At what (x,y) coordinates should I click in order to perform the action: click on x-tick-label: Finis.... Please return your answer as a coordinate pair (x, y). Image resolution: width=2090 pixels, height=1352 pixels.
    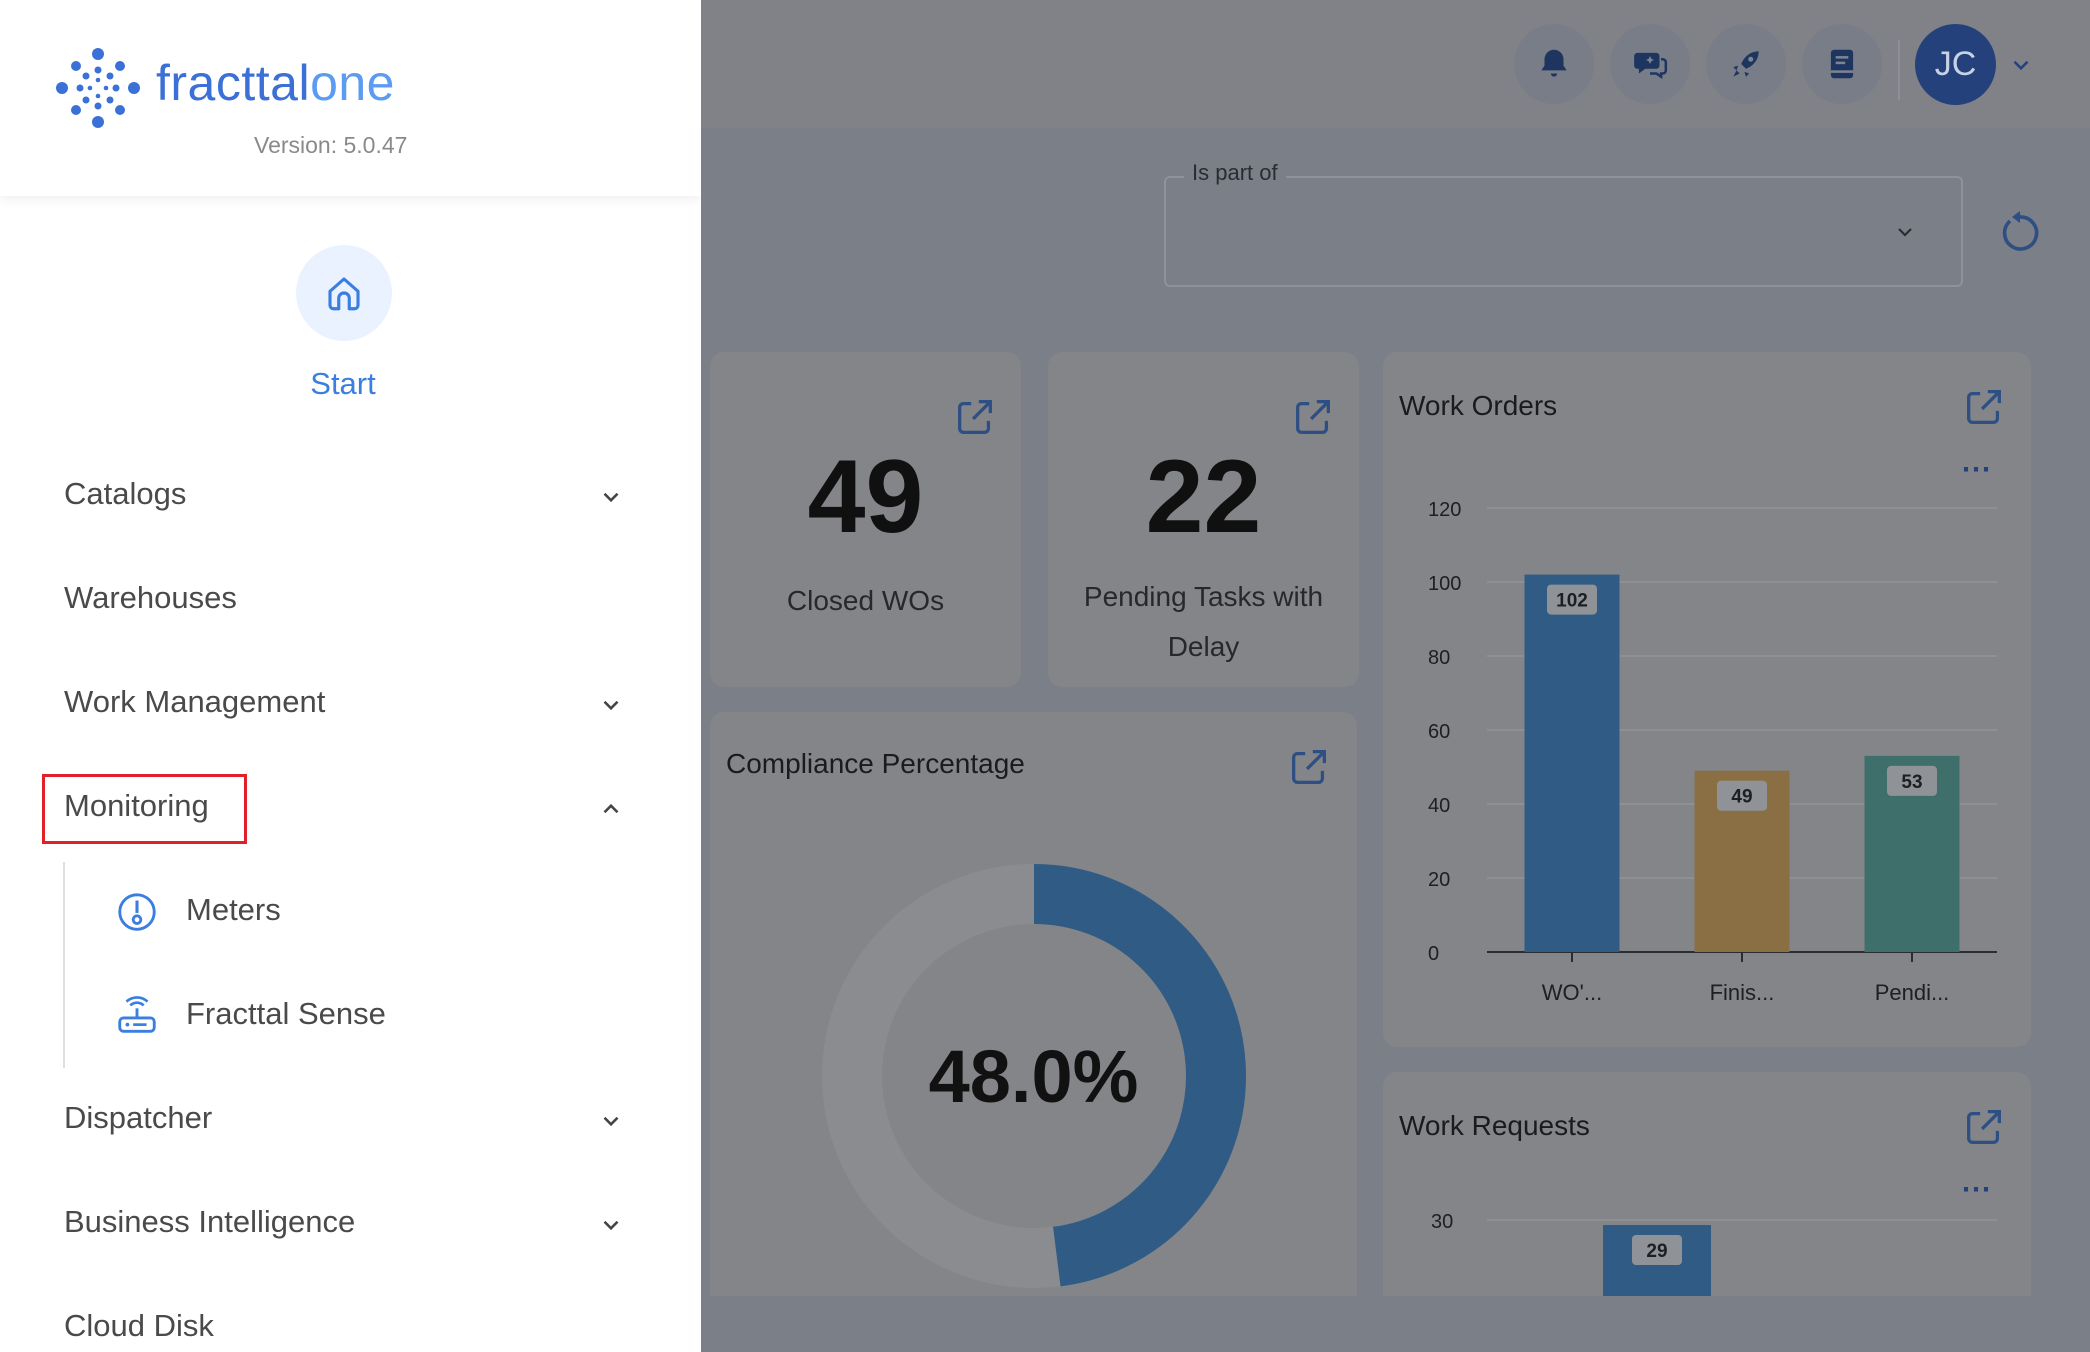
    Looking at the image, I should click on (1742, 992).